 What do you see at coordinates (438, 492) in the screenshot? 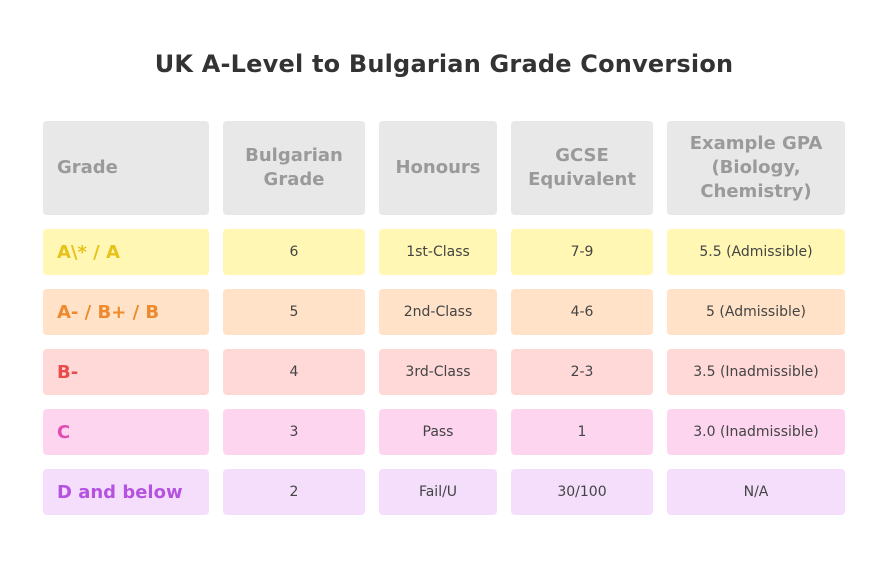
I see `table-cell-honours: Fail/U` at bounding box center [438, 492].